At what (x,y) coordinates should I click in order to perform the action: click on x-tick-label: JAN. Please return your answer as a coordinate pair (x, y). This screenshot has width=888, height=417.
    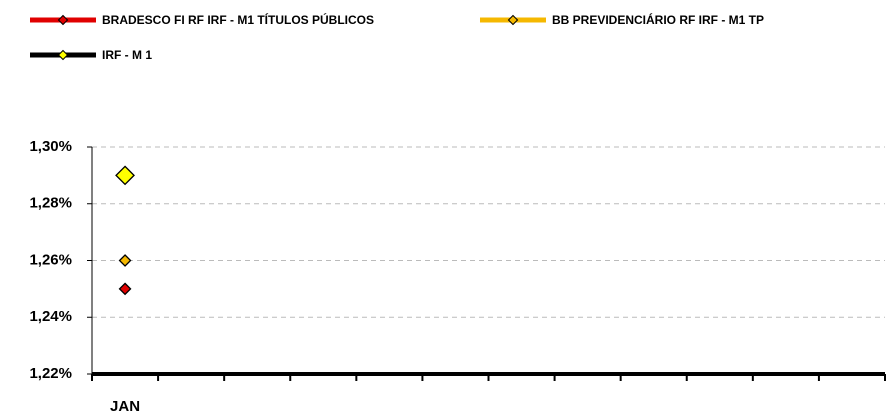
    Looking at the image, I should click on (125, 406).